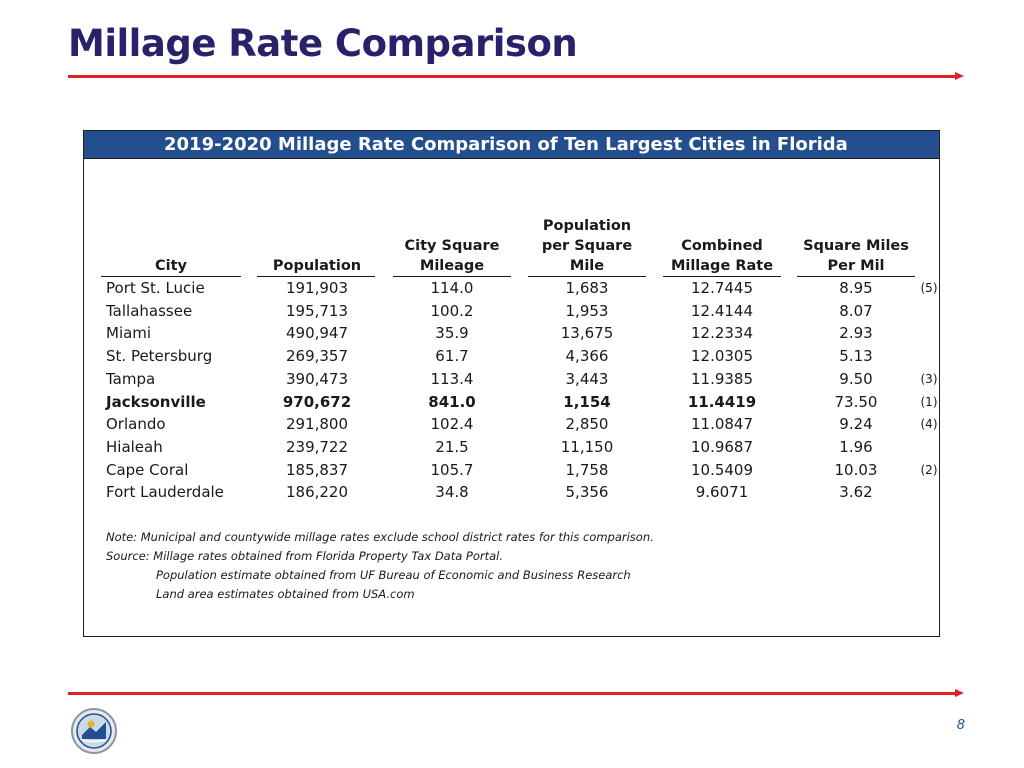  Describe the element at coordinates (452, 424) in the screenshot. I see `cell-square-mileage: 102.4` at that location.